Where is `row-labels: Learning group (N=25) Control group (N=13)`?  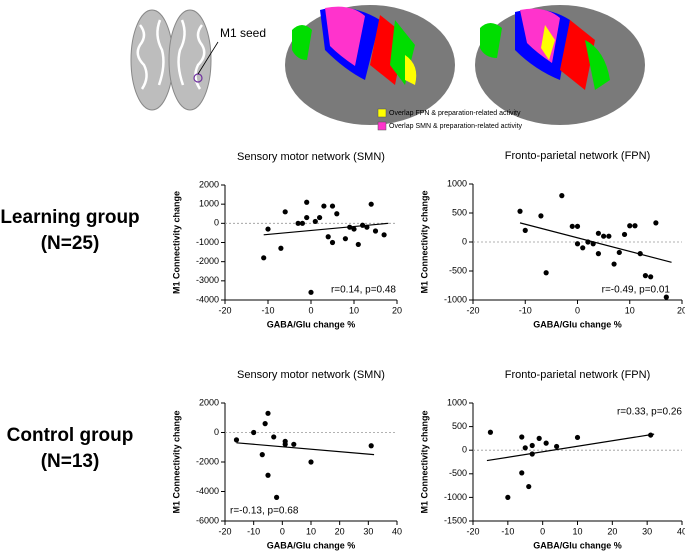
row-labels: Learning group (N=25) Control group (N=13) is located at coordinates (69, 339).